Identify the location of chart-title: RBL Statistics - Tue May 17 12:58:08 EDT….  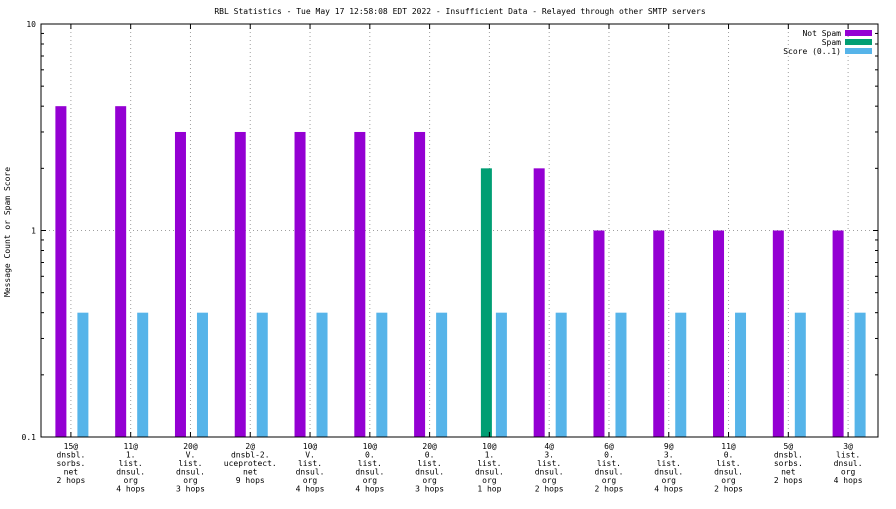
(459, 11).